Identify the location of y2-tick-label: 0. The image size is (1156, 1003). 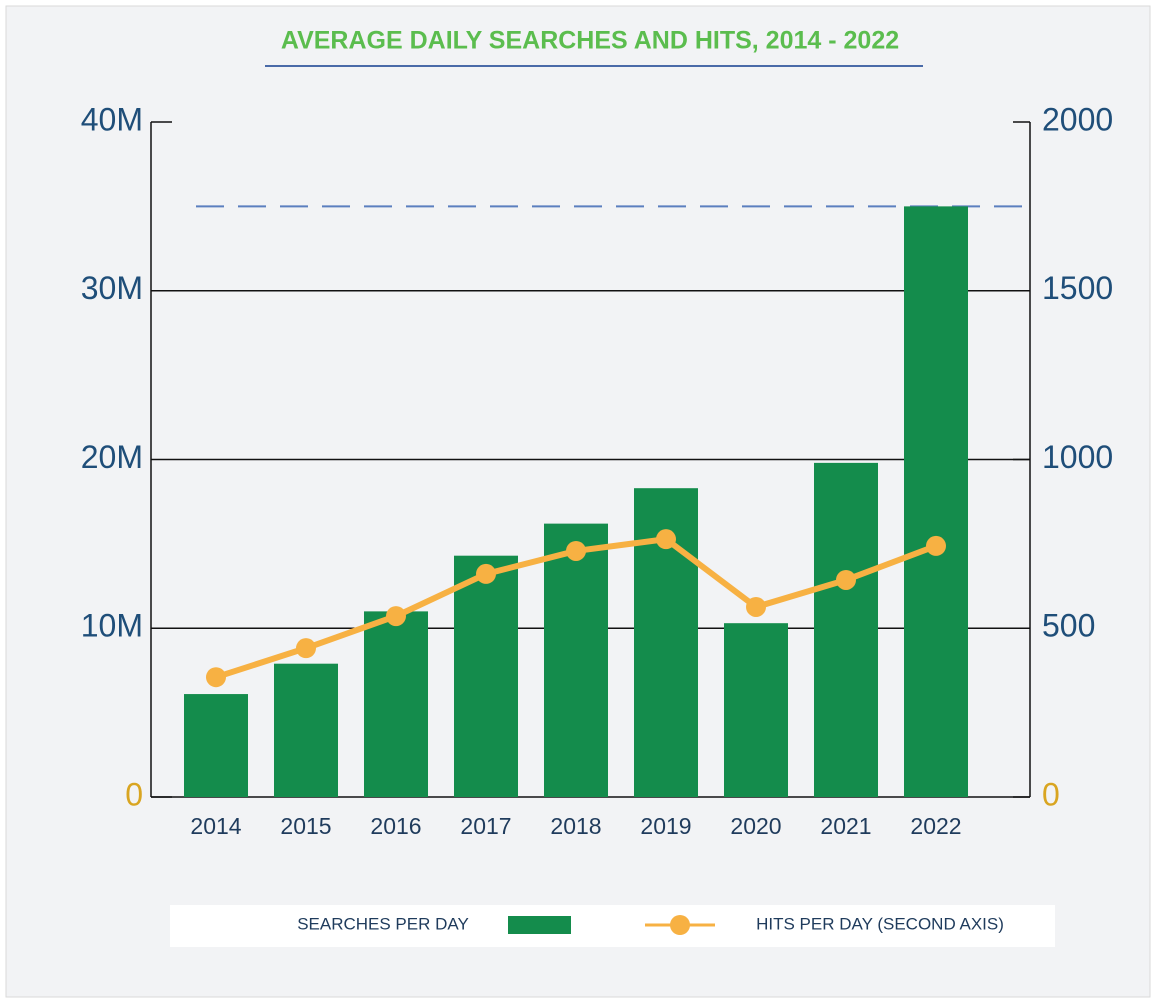
(1051, 794).